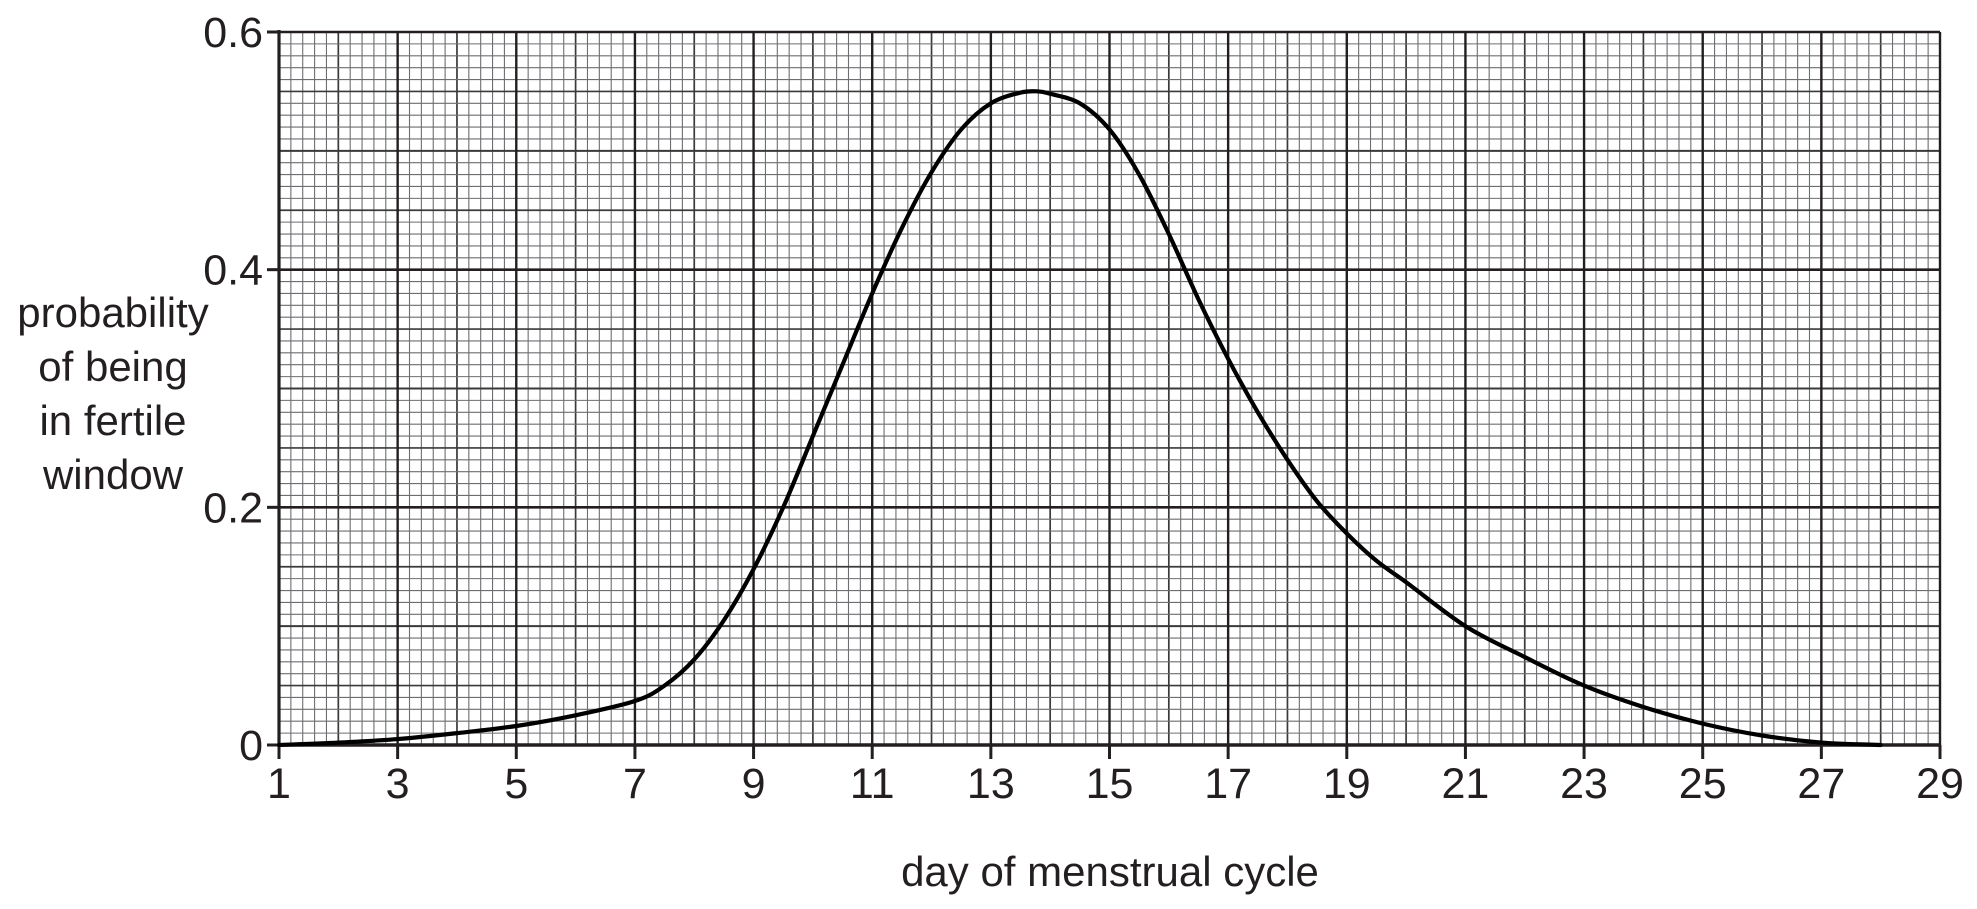  Describe the element at coordinates (233, 271) in the screenshot. I see `y-tick-label: 0.4` at that location.